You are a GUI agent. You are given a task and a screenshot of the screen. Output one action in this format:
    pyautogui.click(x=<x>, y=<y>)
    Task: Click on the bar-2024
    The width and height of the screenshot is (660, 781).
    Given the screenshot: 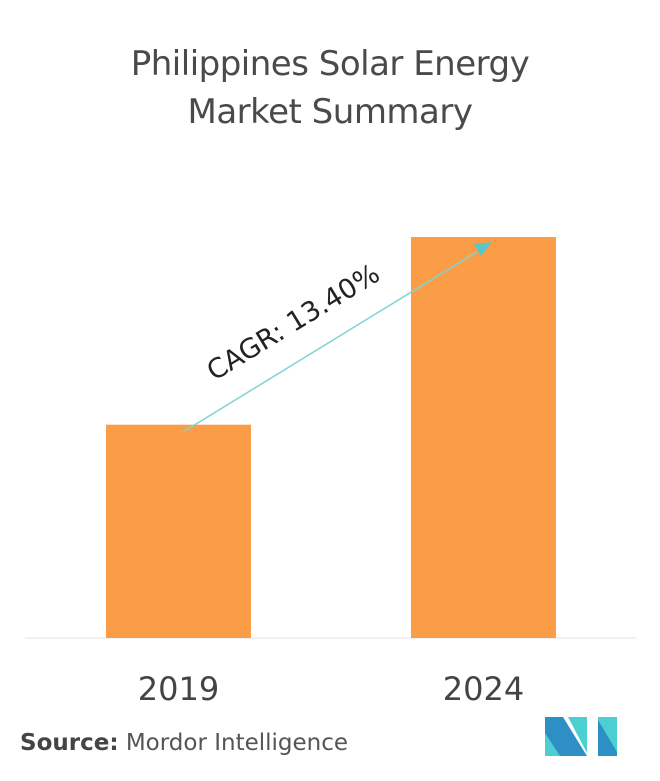 What is the action you would take?
    pyautogui.click(x=483, y=437)
    